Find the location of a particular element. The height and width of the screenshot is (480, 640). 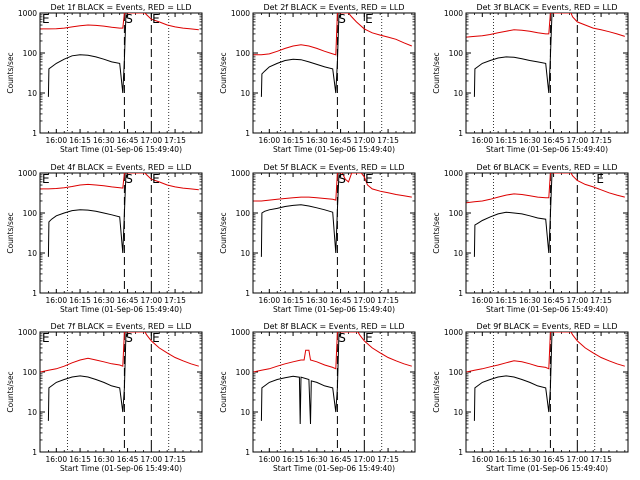

panel-title: Det 6f BLACK = Events, RED = LLD is located at coordinates (546, 167).